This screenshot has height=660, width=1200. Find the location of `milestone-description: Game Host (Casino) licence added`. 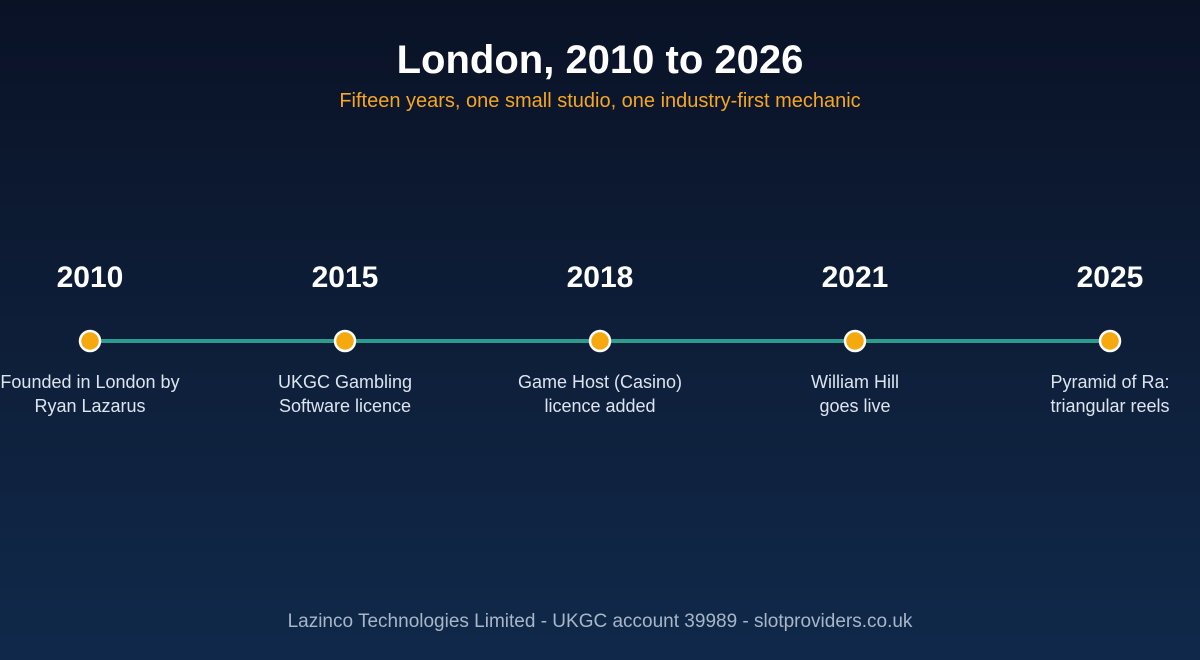

milestone-description: Game Host (Casino) licence added is located at coordinates (600, 394).